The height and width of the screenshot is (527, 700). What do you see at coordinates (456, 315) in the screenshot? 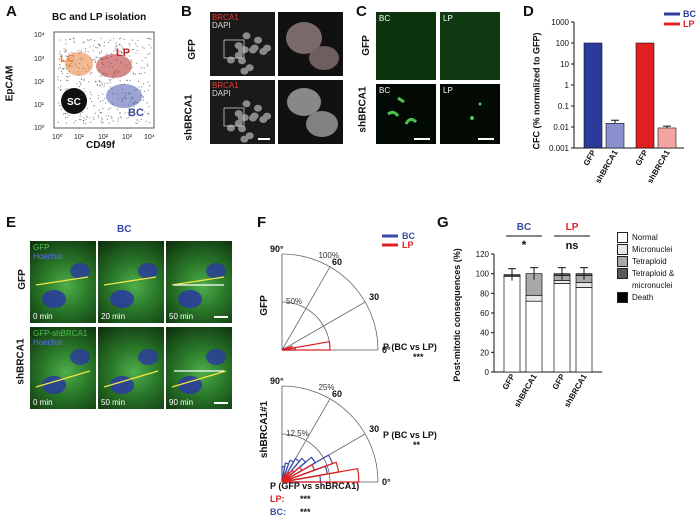
I see `panel-g-ylabel: Post-mitotic consequences (%)` at bounding box center [456, 315].